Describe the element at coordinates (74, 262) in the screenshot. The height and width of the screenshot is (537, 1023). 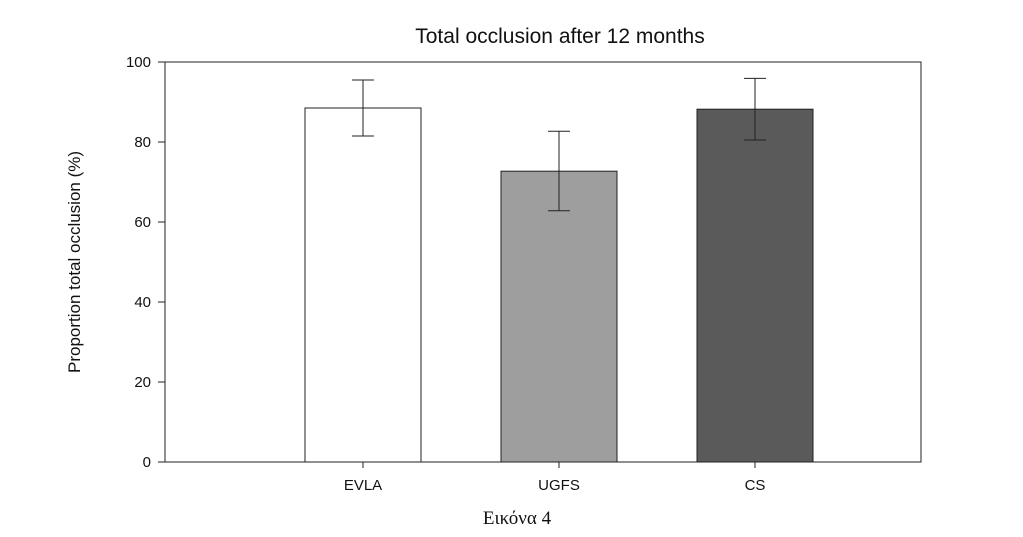
I see `y-axis-label: Proportion total occlusion (%)` at that location.